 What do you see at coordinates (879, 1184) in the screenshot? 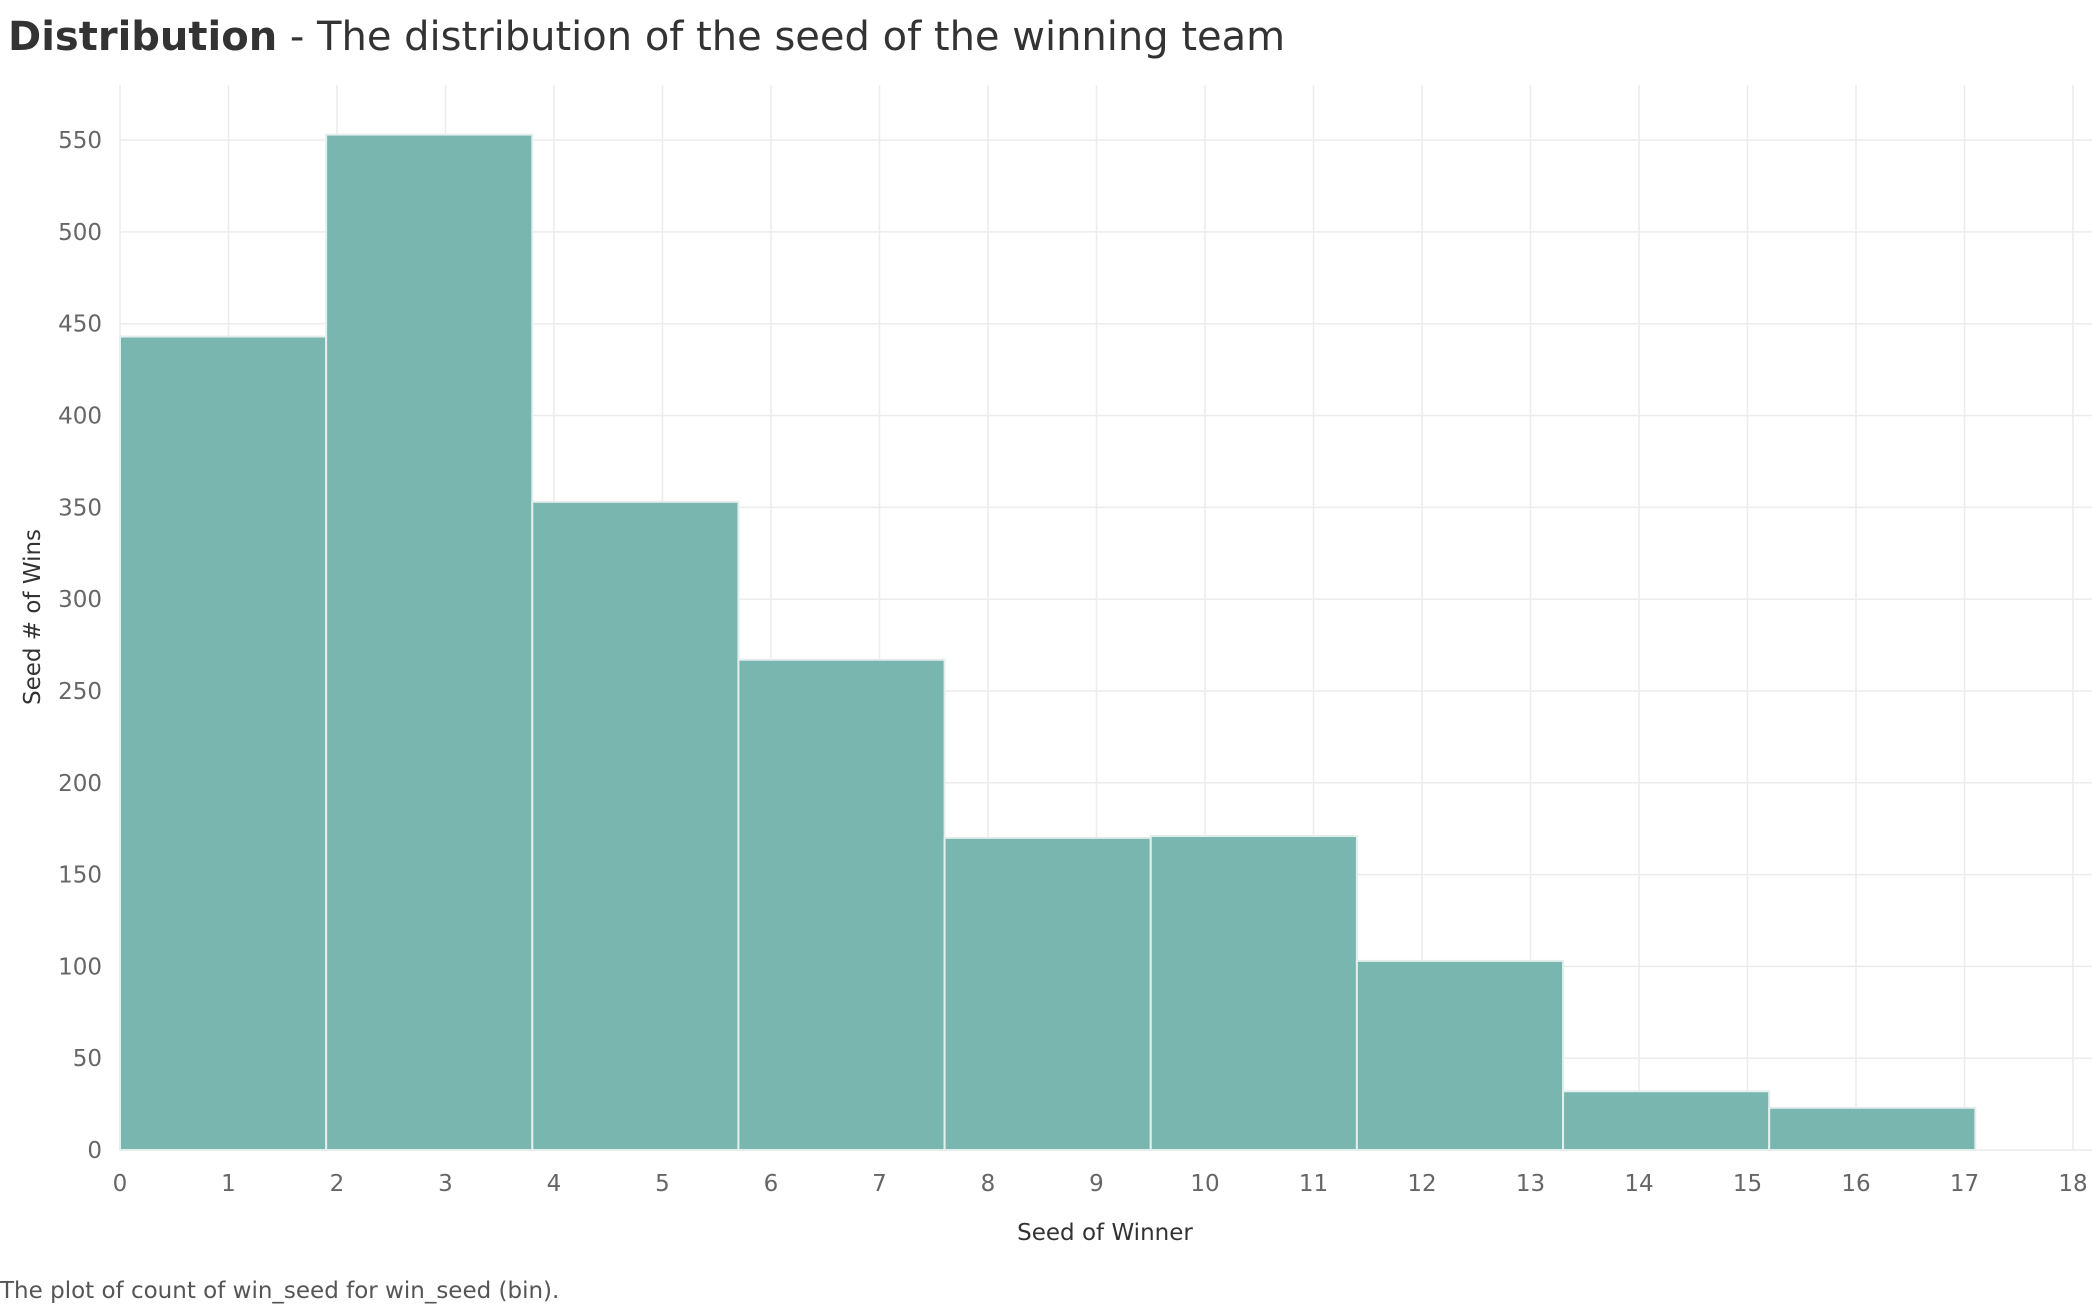
I see `x-tick-label: 7` at bounding box center [879, 1184].